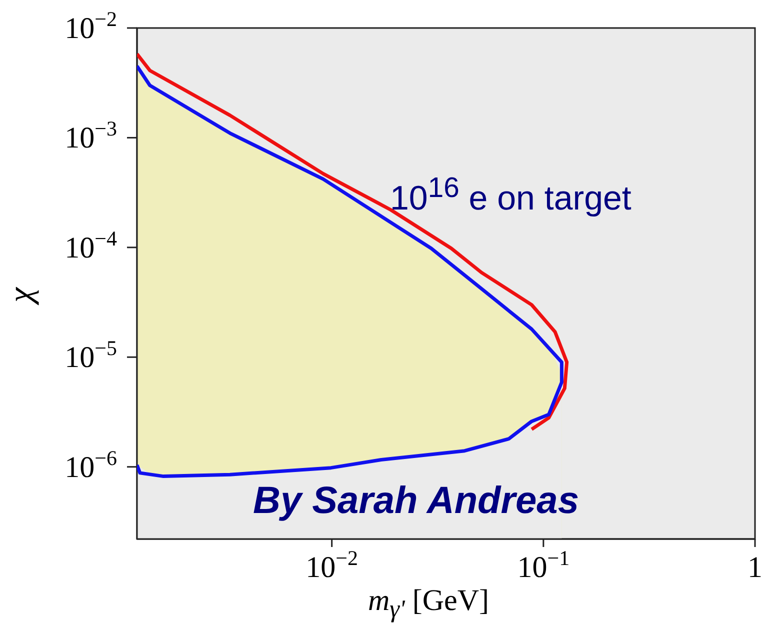  I want to click on x-tick-label: 10$^{−1}$, so click(543, 565).